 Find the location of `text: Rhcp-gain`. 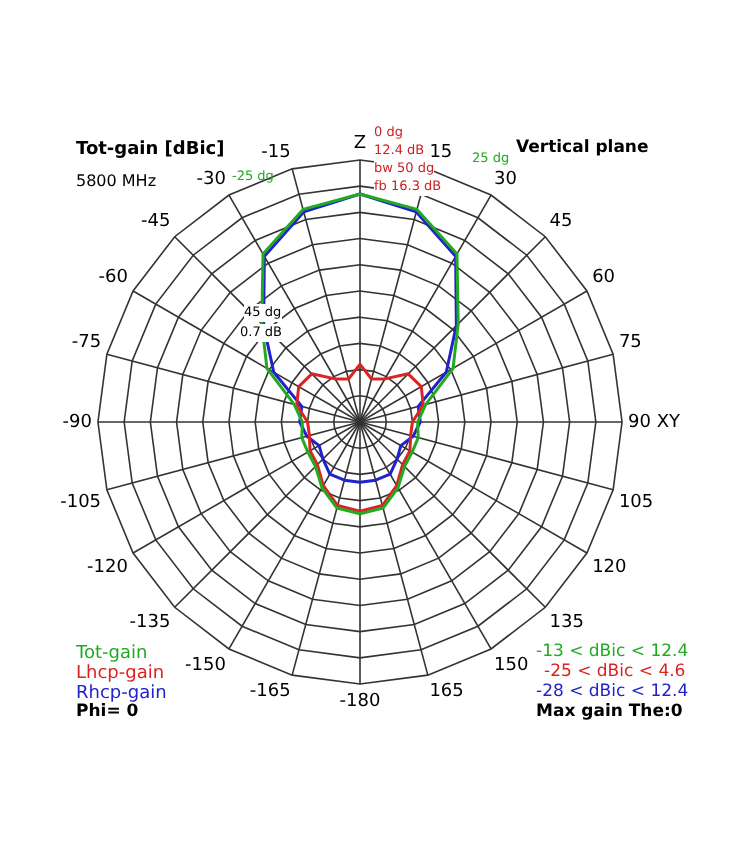

text: Rhcp-gain is located at coordinates (121, 694).